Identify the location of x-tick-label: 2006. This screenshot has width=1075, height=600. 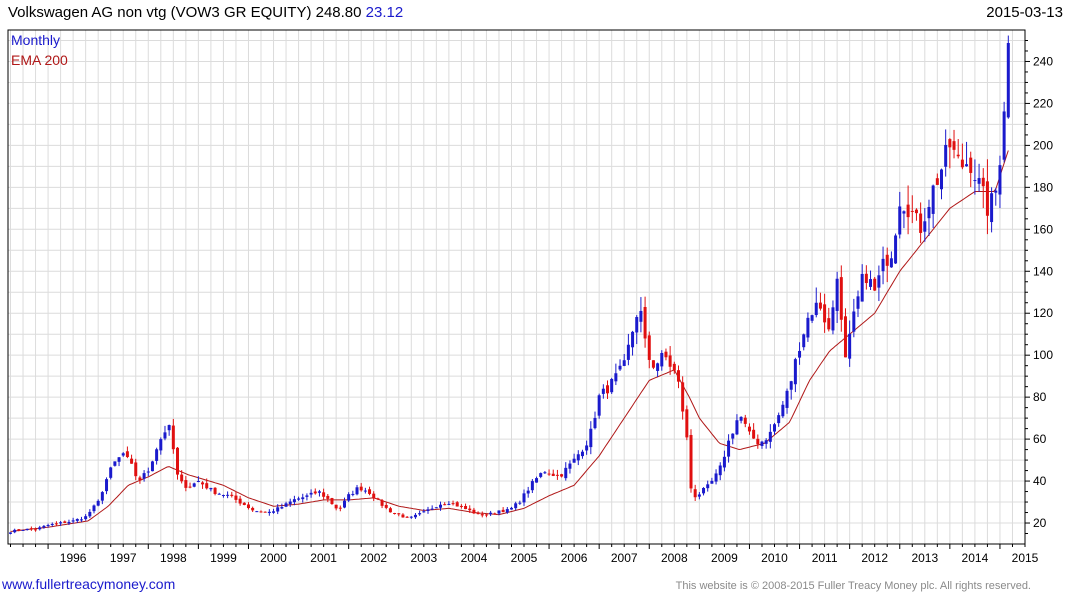
(574, 558).